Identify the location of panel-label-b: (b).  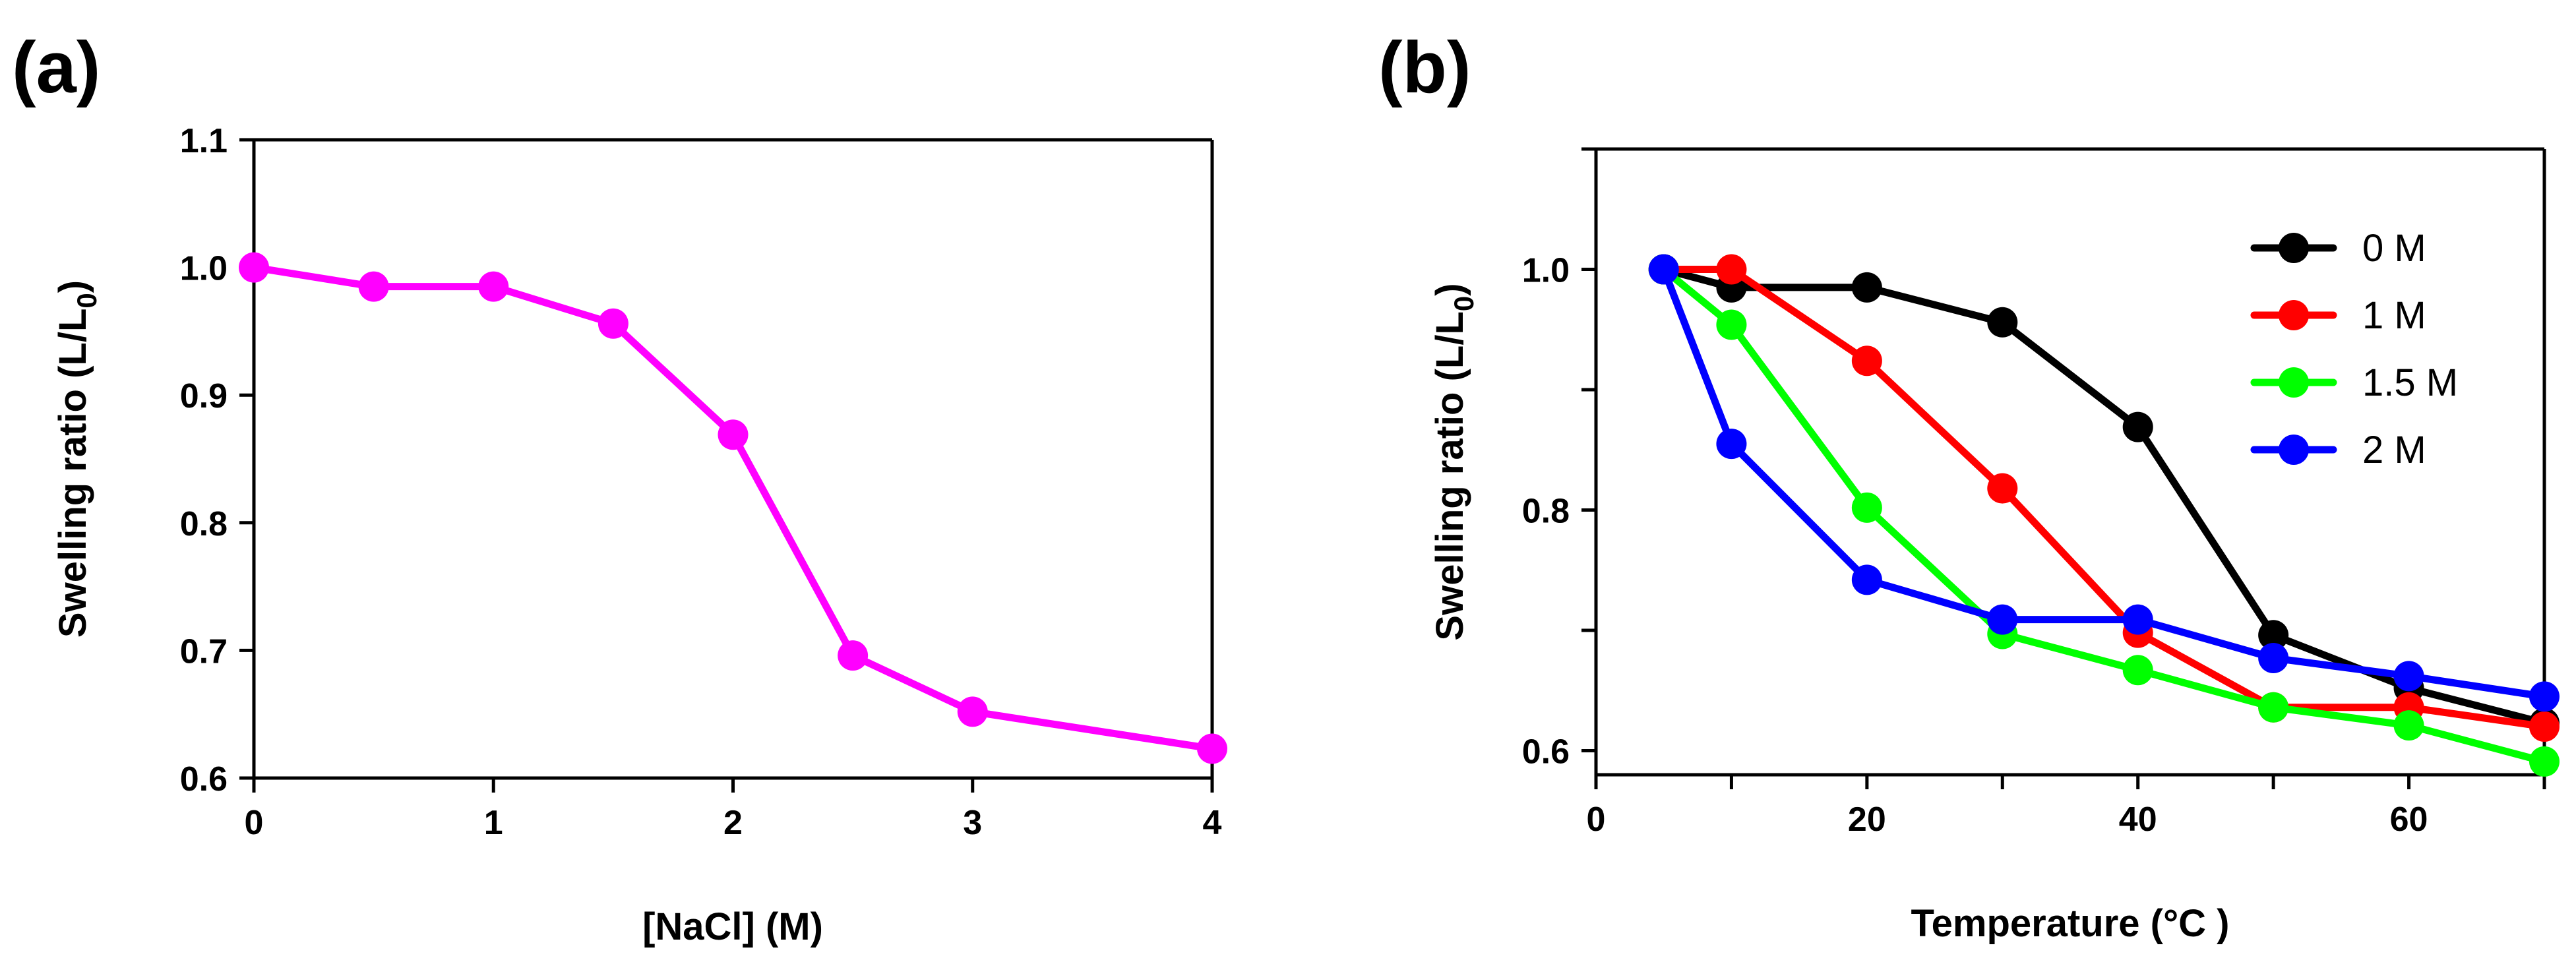
(1424, 67).